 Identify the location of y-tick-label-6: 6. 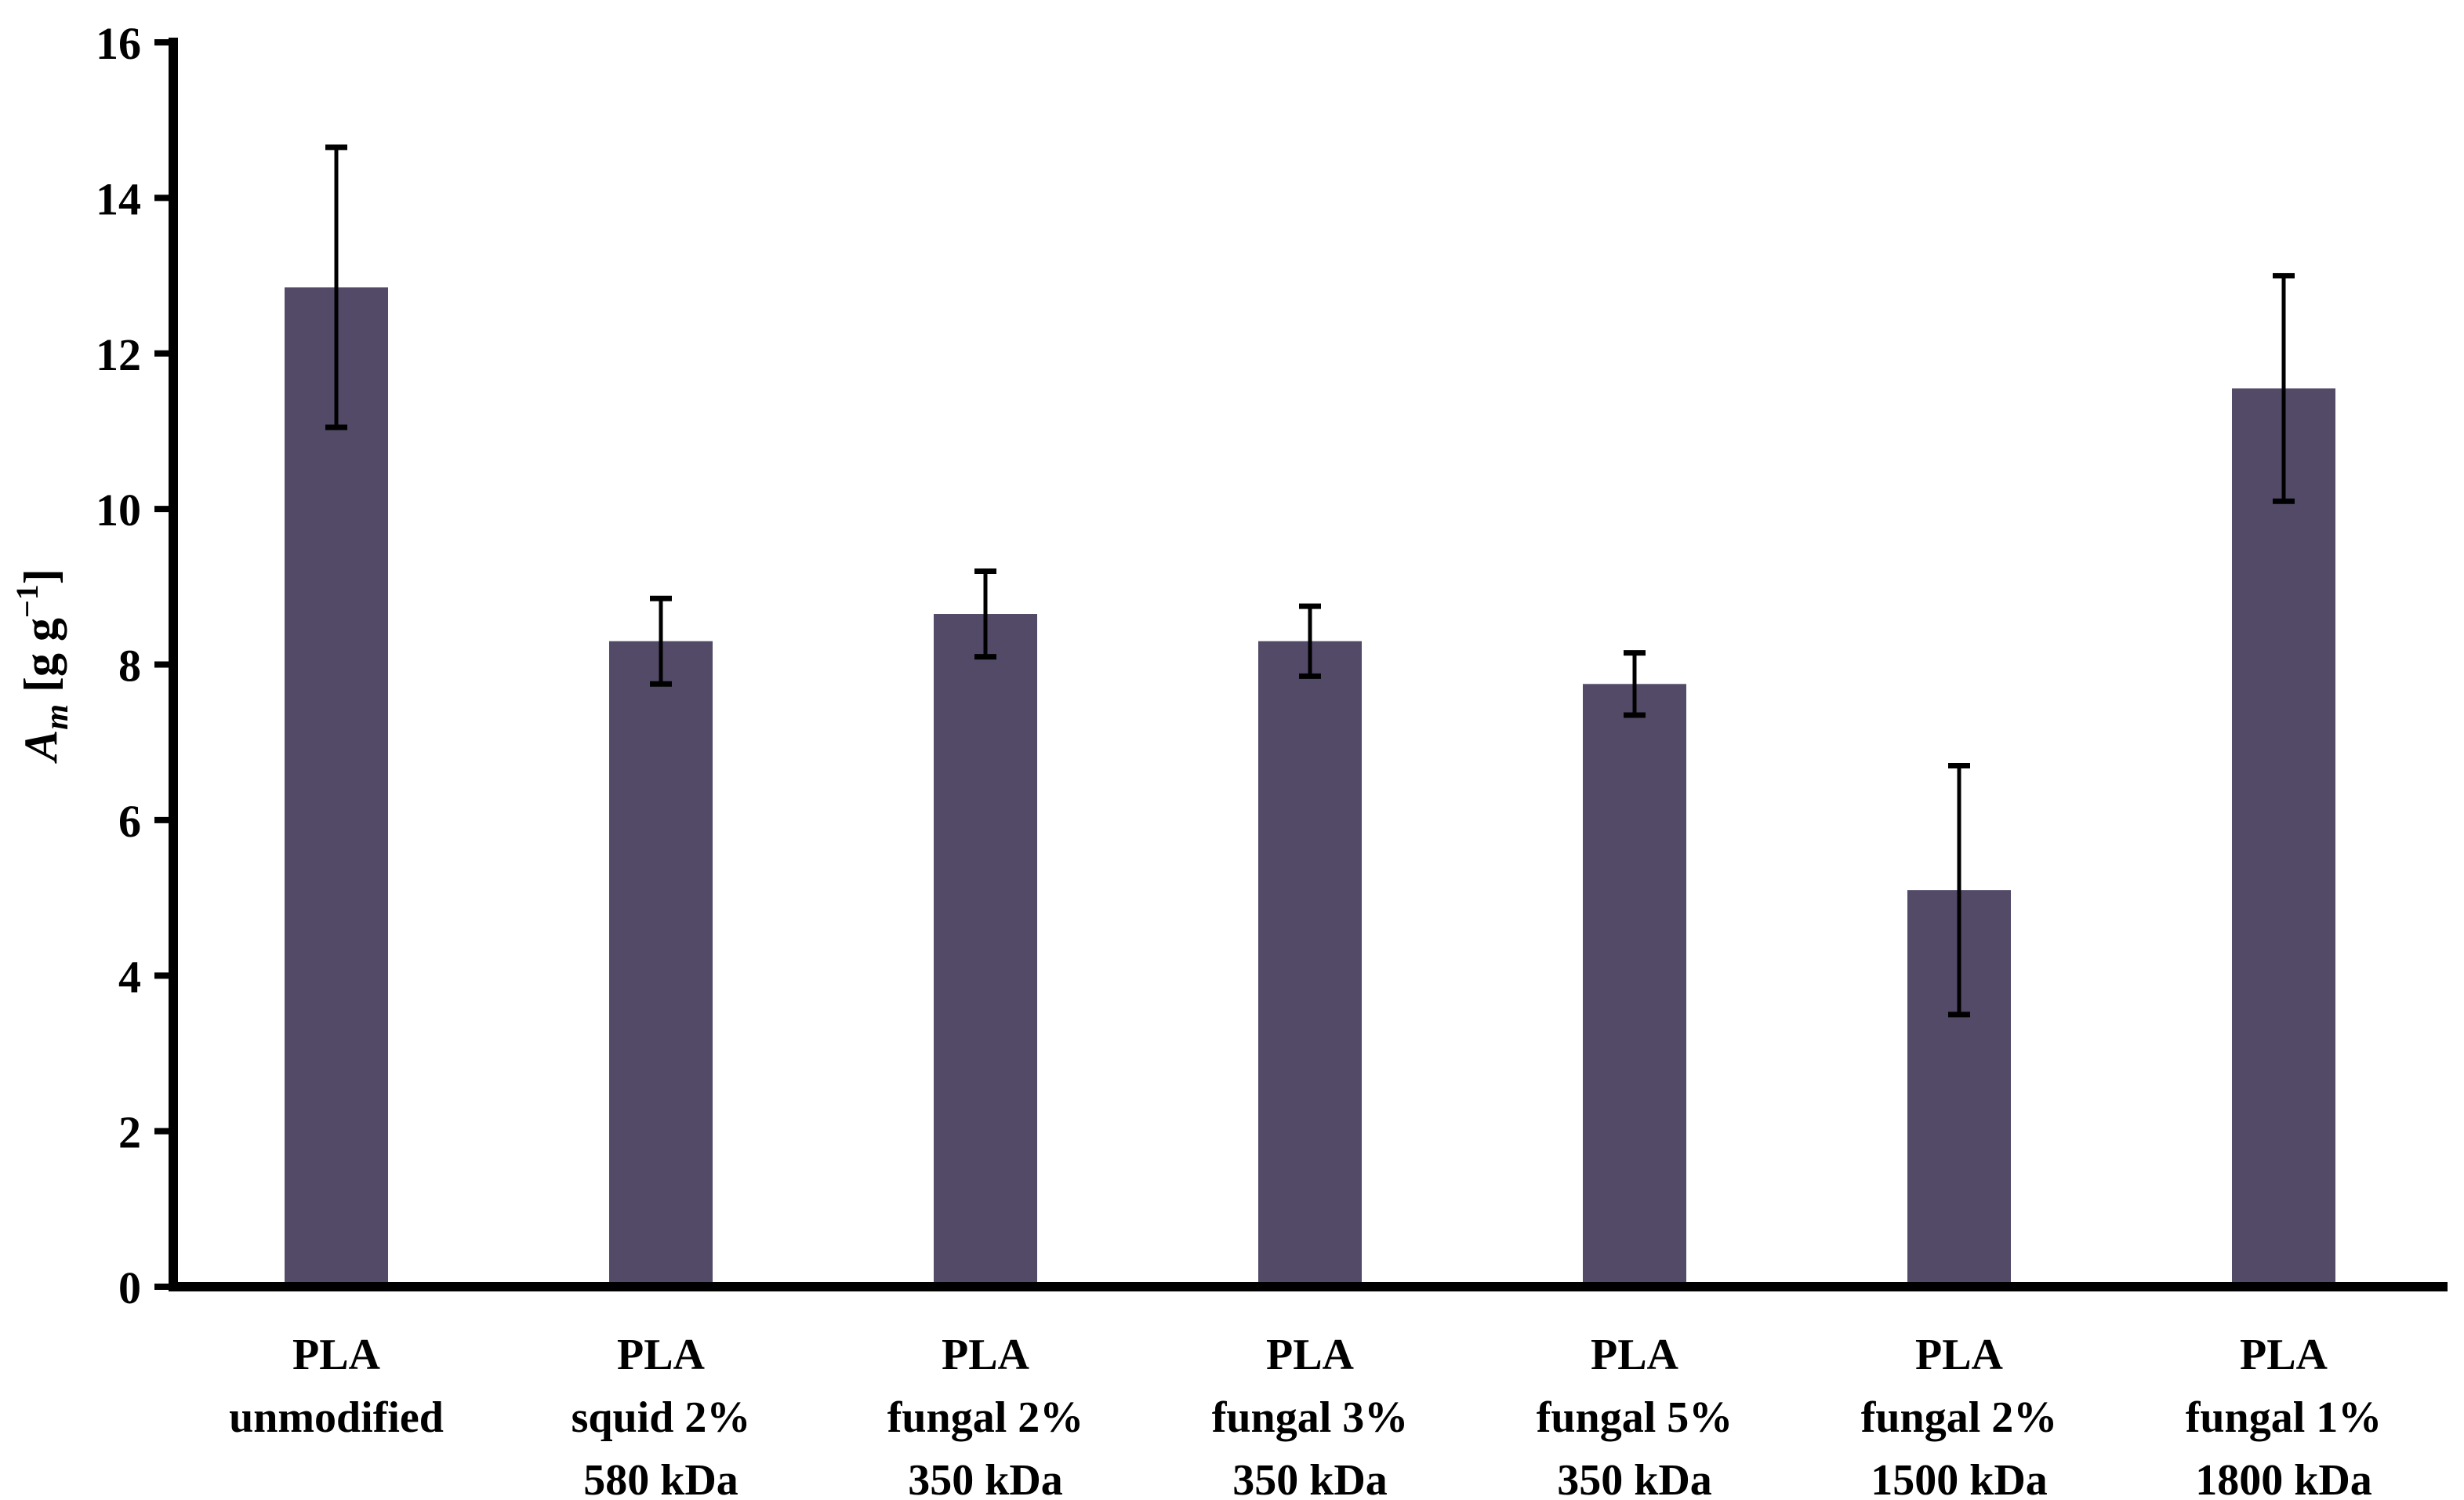
(129, 821).